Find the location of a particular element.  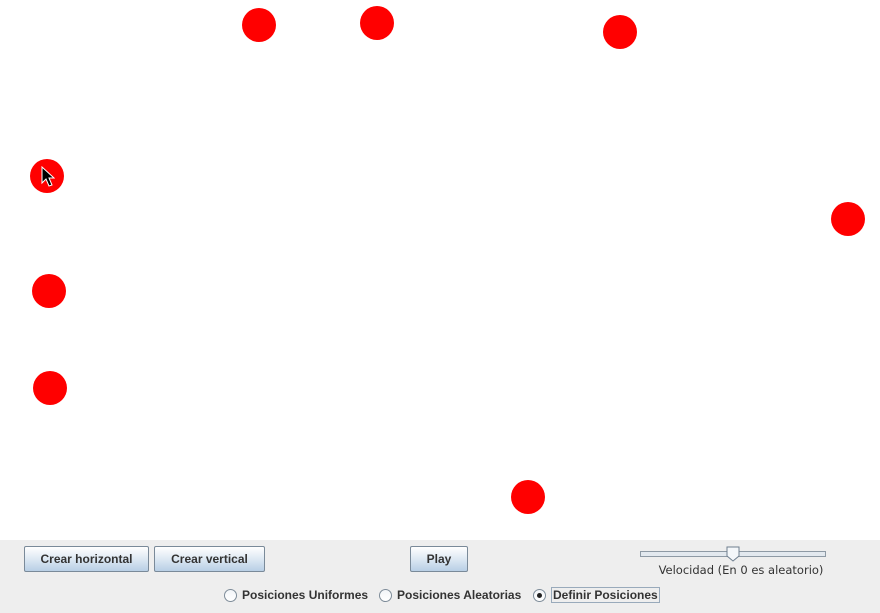

radio-definir-posiciones: Definir Posiciones is located at coordinates (596, 595).